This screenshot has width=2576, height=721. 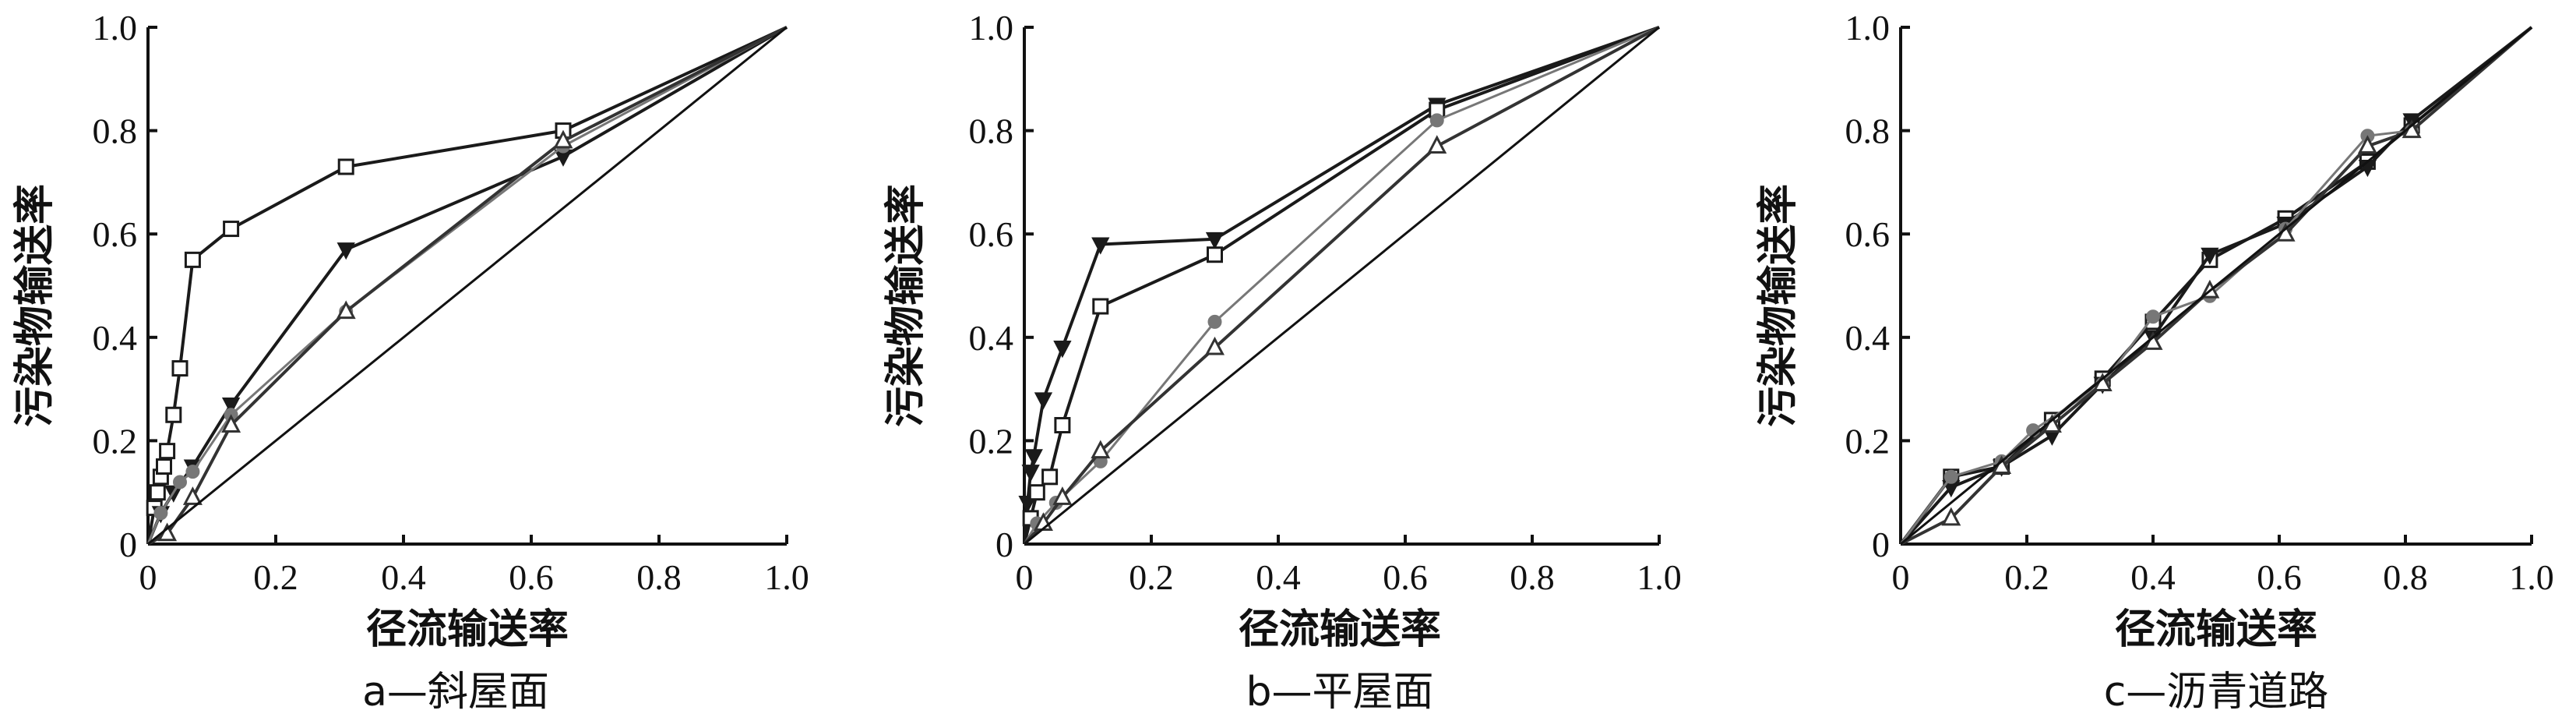 I want to click on y-tick-label-a: 0.8, so click(x=116, y=131).